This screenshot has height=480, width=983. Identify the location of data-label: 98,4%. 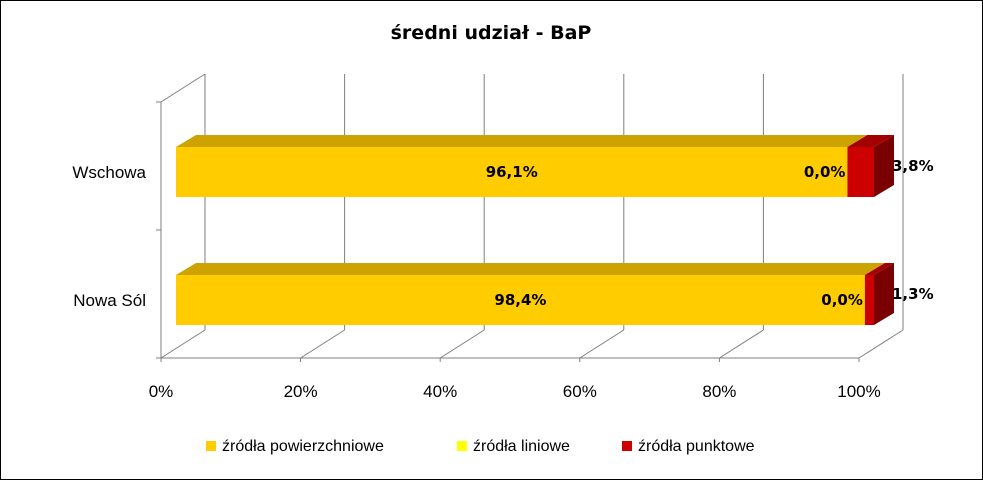
(520, 300).